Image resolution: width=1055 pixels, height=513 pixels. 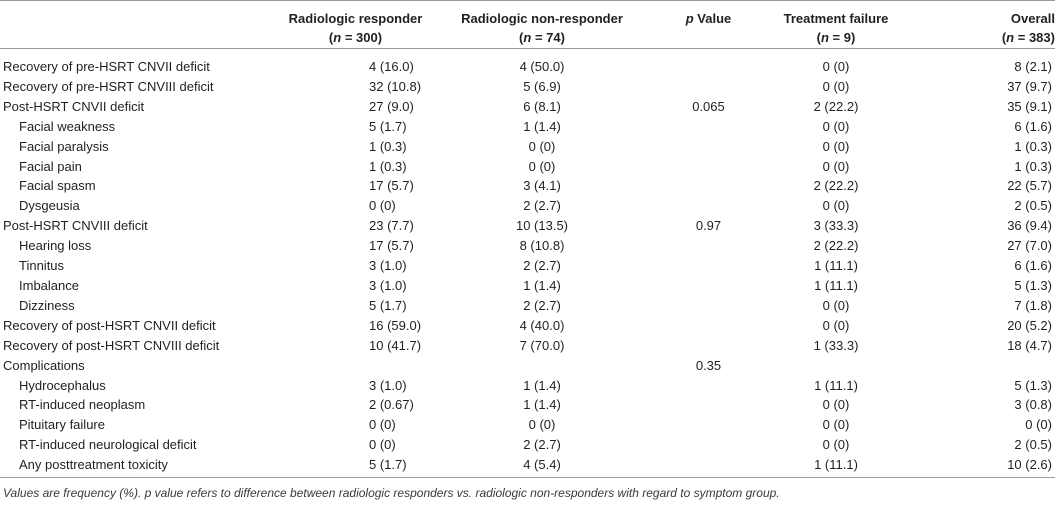 I want to click on row-label: RT-induced neurological deficit, so click(x=108, y=445).